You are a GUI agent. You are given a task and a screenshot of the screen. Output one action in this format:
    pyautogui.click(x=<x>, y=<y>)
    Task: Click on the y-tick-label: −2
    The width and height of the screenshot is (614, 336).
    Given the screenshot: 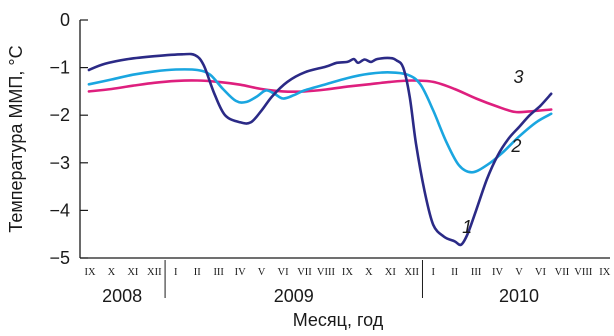 What is the action you would take?
    pyautogui.click(x=59, y=115)
    